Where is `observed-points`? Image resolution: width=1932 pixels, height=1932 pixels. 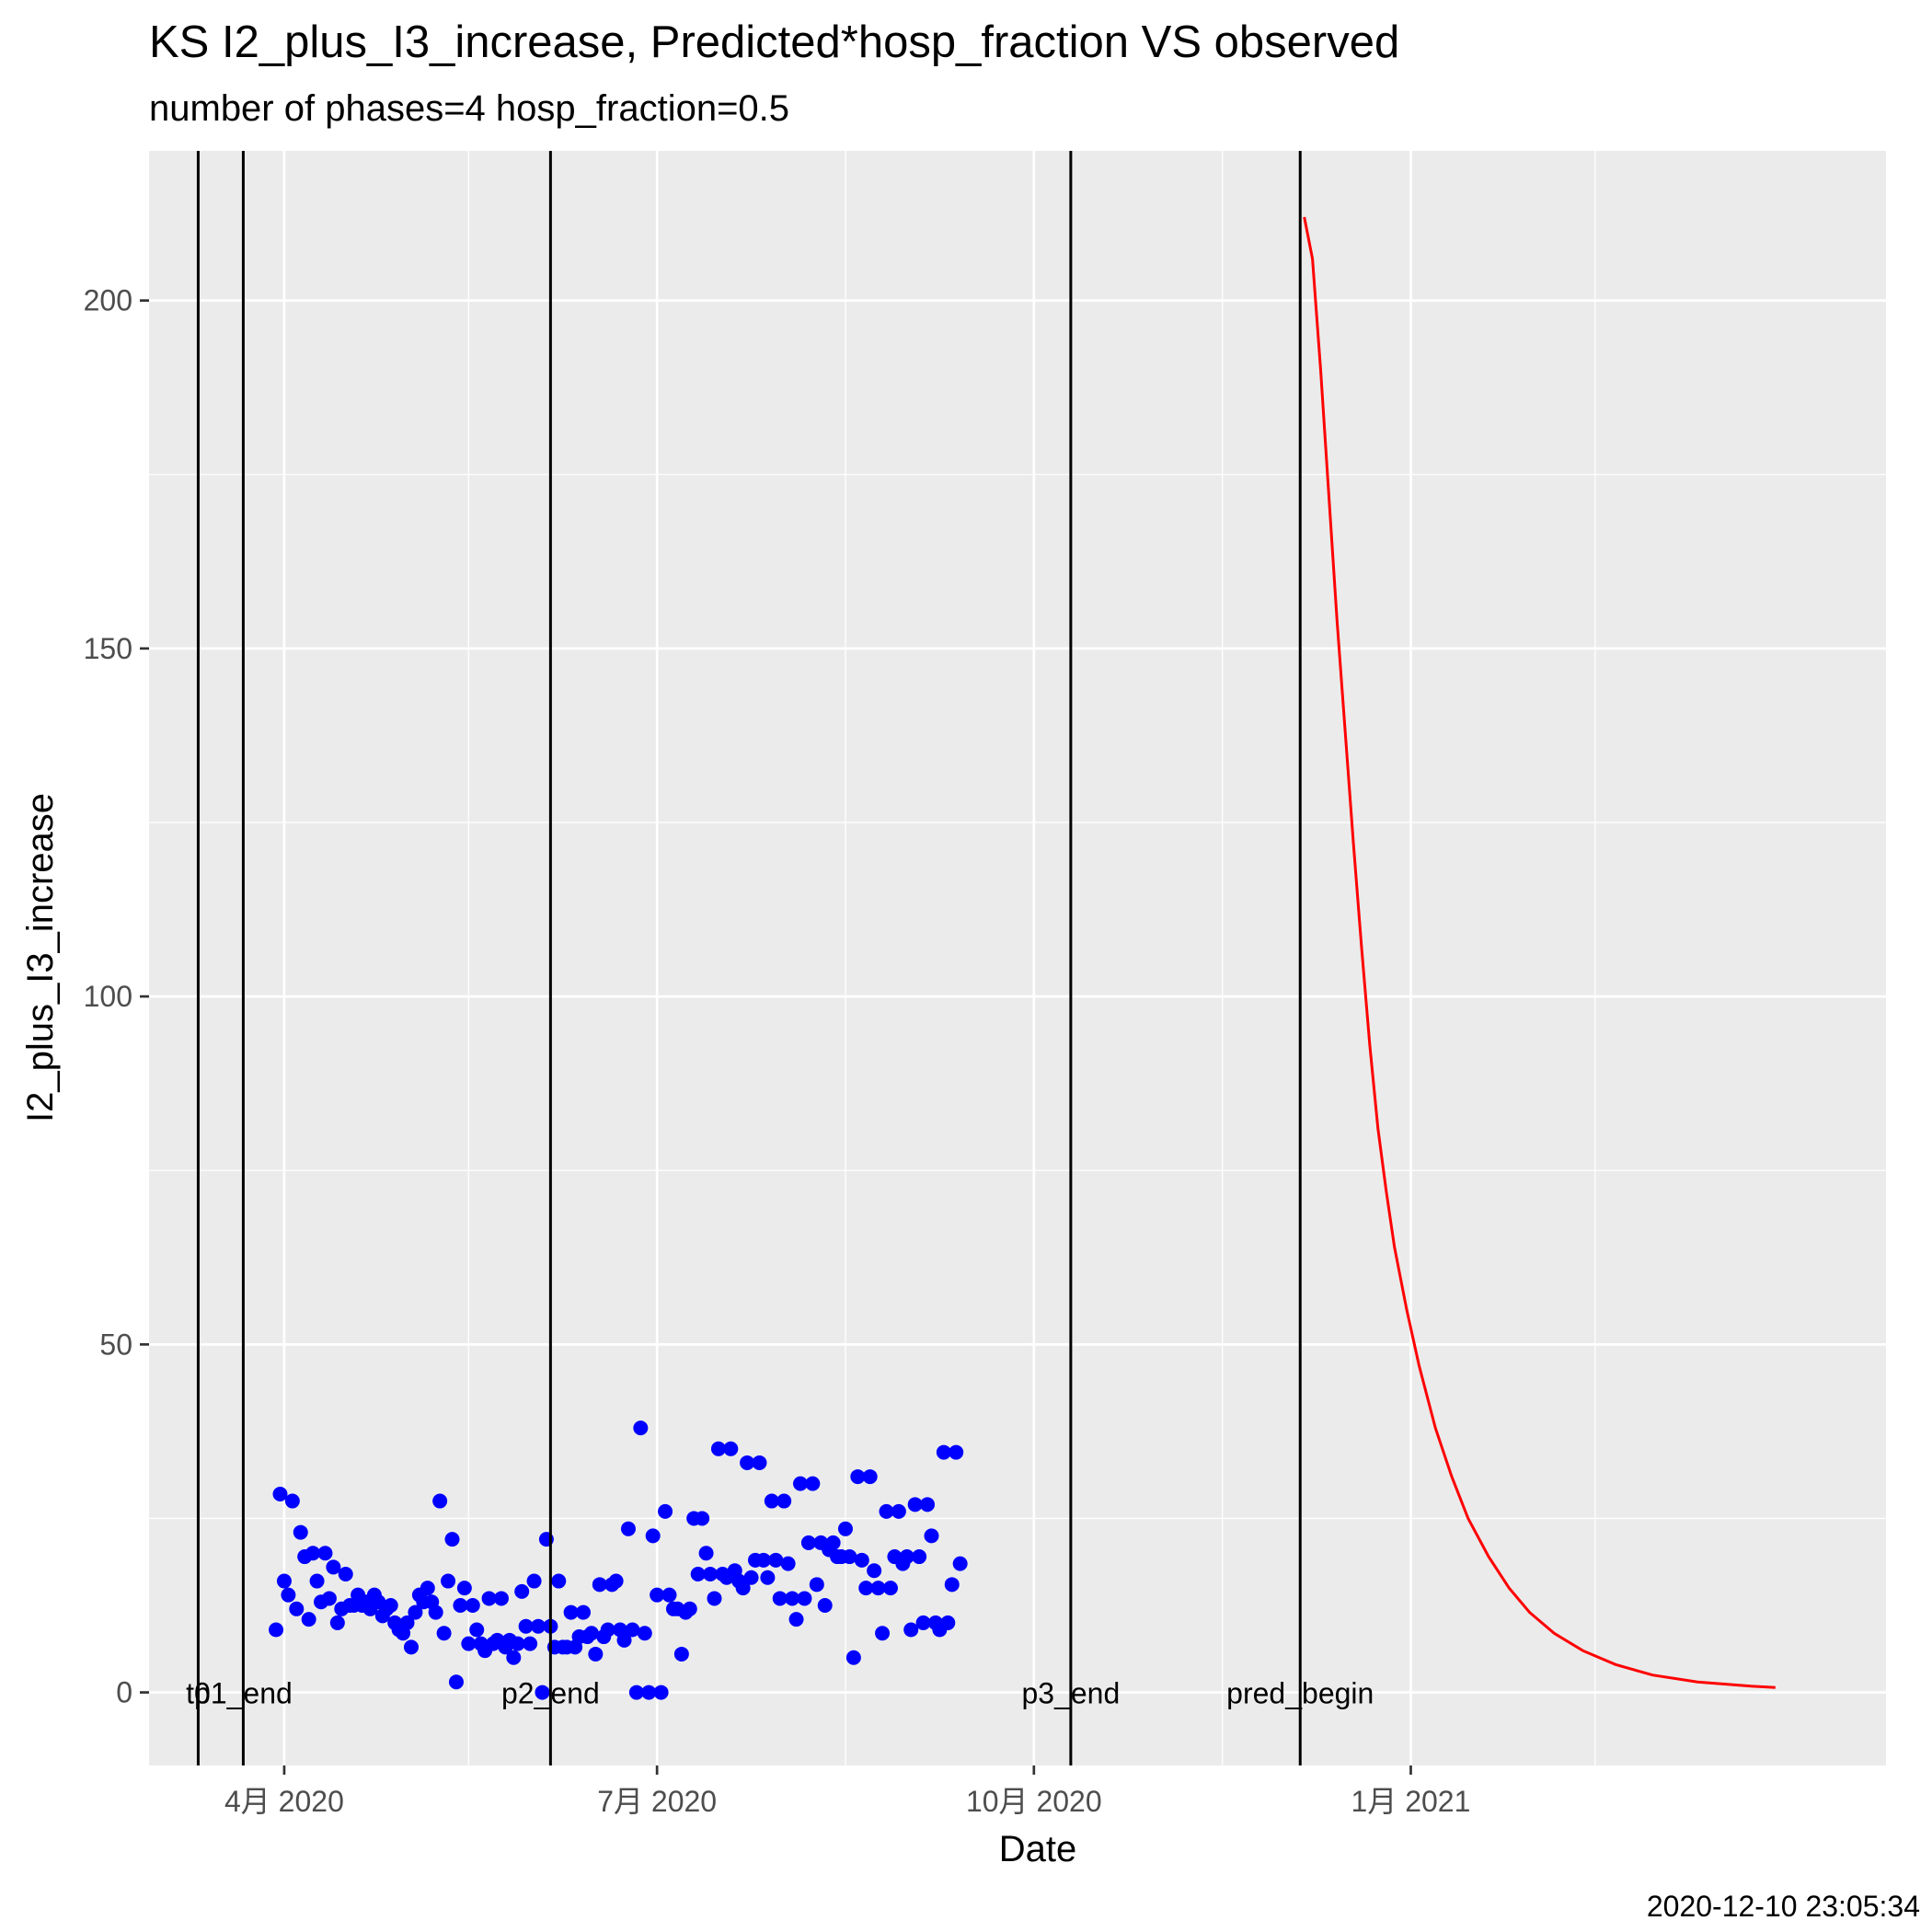 observed-points is located at coordinates (618, 1560).